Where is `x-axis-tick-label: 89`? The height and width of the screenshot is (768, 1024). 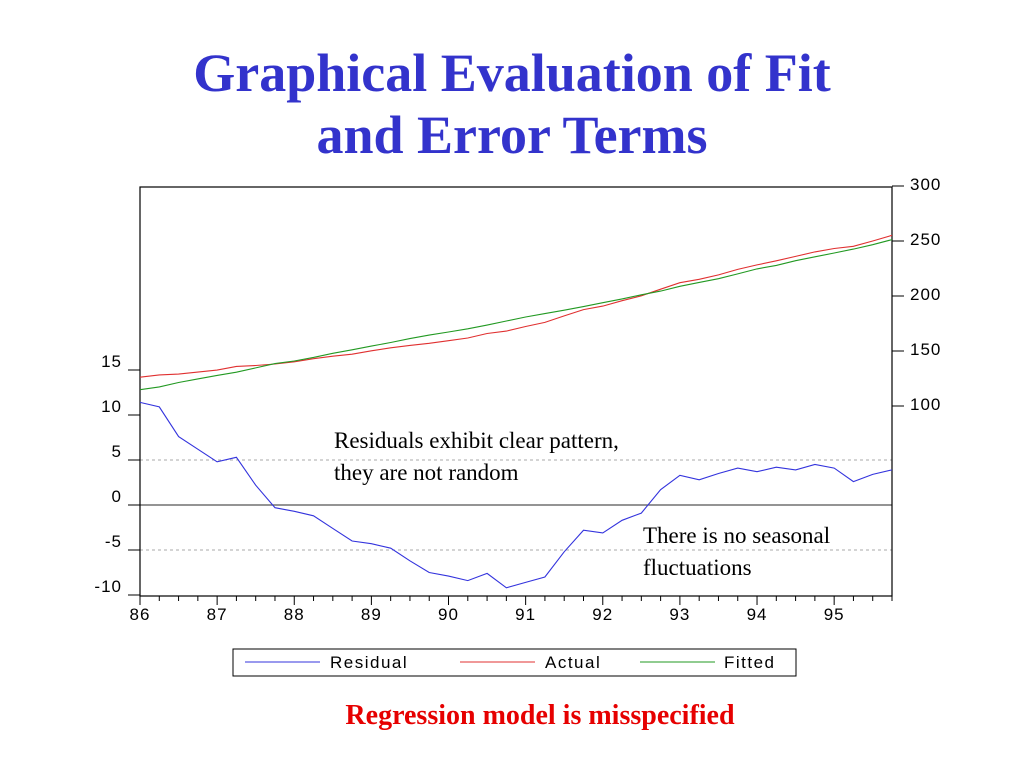 x-axis-tick-label: 89 is located at coordinates (371, 614).